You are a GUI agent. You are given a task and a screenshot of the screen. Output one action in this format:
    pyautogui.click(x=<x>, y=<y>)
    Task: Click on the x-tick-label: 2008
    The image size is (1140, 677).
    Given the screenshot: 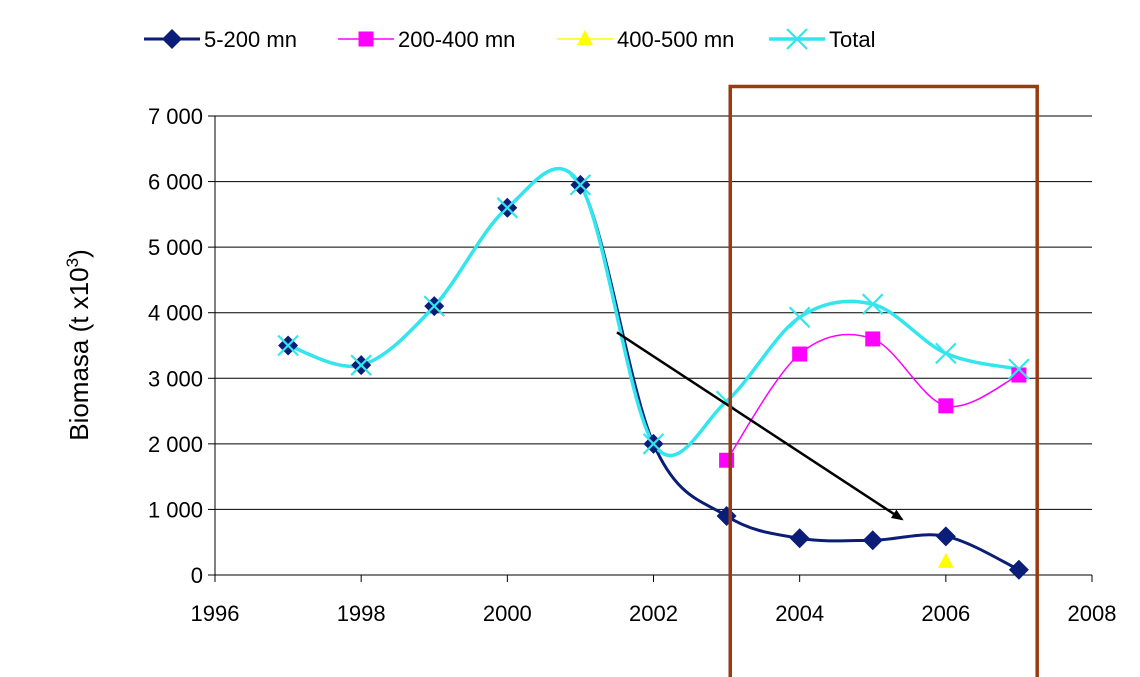 What is the action you would take?
    pyautogui.click(x=1092, y=613)
    